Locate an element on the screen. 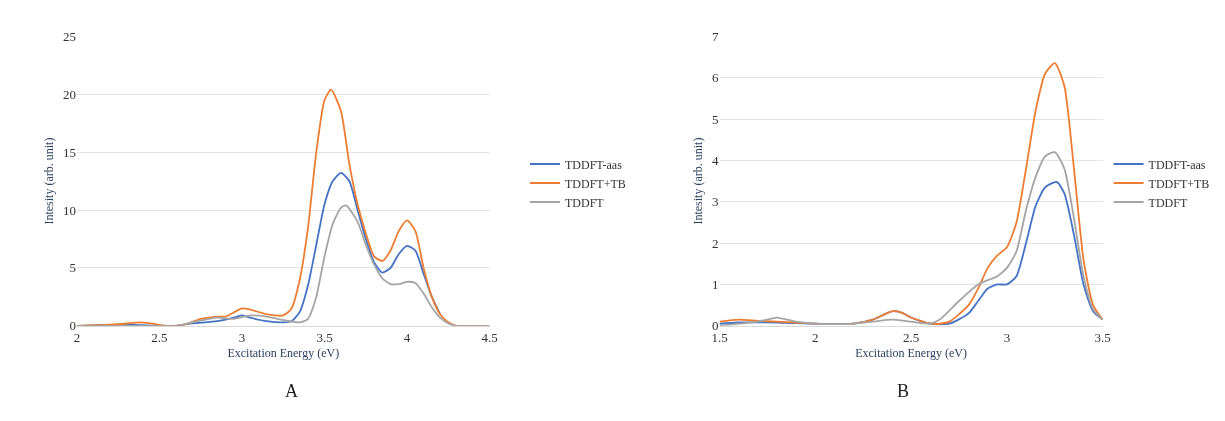  x-tick-label: 4 is located at coordinates (407, 338).